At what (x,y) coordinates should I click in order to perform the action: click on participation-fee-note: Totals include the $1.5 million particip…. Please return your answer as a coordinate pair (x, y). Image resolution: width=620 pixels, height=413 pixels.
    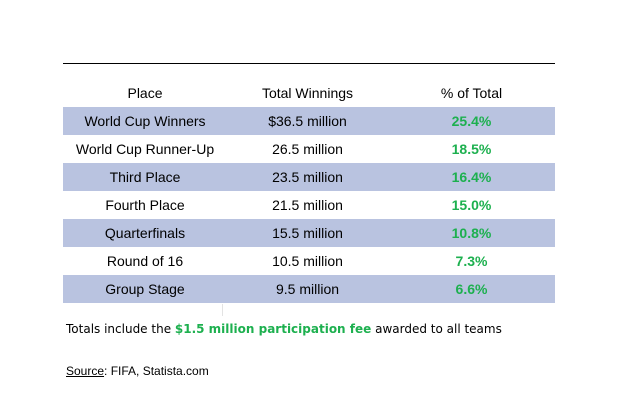
    Looking at the image, I should click on (284, 329).